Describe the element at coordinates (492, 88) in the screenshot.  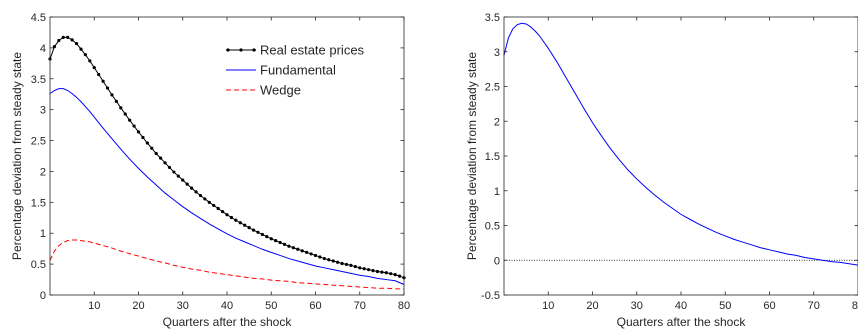
I see `right-y-tick-label: 2.5` at that location.